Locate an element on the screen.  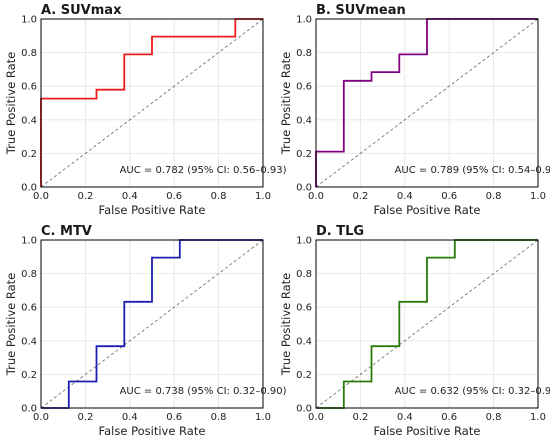
panel-title: A. SUVmax is located at coordinates (81, 10).